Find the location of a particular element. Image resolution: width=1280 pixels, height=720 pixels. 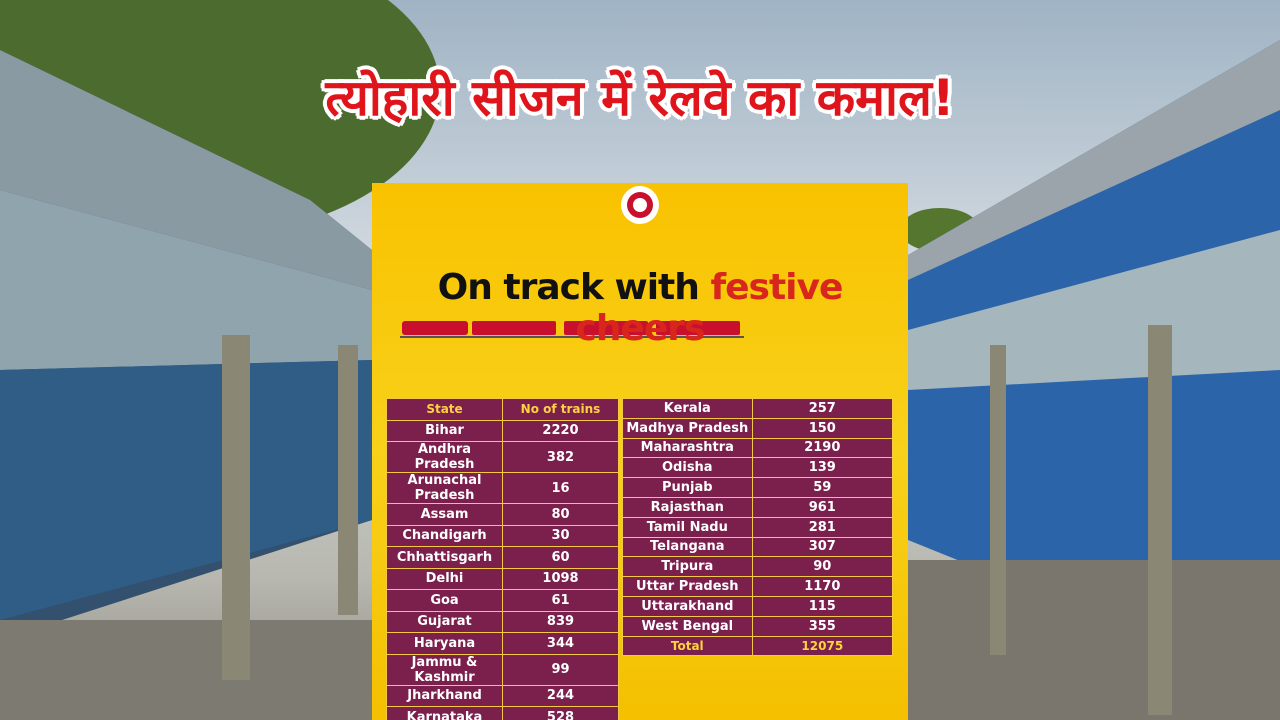

poster-title: On track with festive cheers is located at coordinates (640, 308).